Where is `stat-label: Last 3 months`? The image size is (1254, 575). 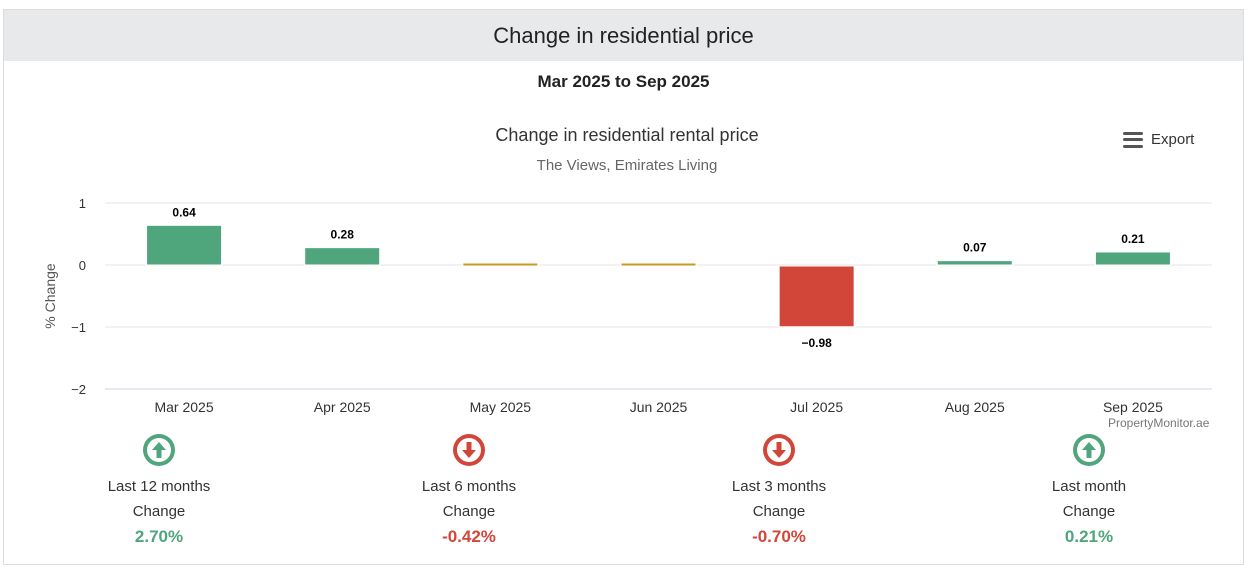
stat-label: Last 3 months is located at coordinates (779, 486).